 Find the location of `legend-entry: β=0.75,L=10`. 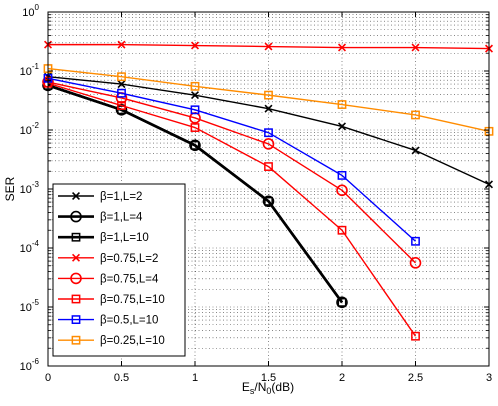

legend-entry: β=0.75,L=10 is located at coordinates (111, 300).